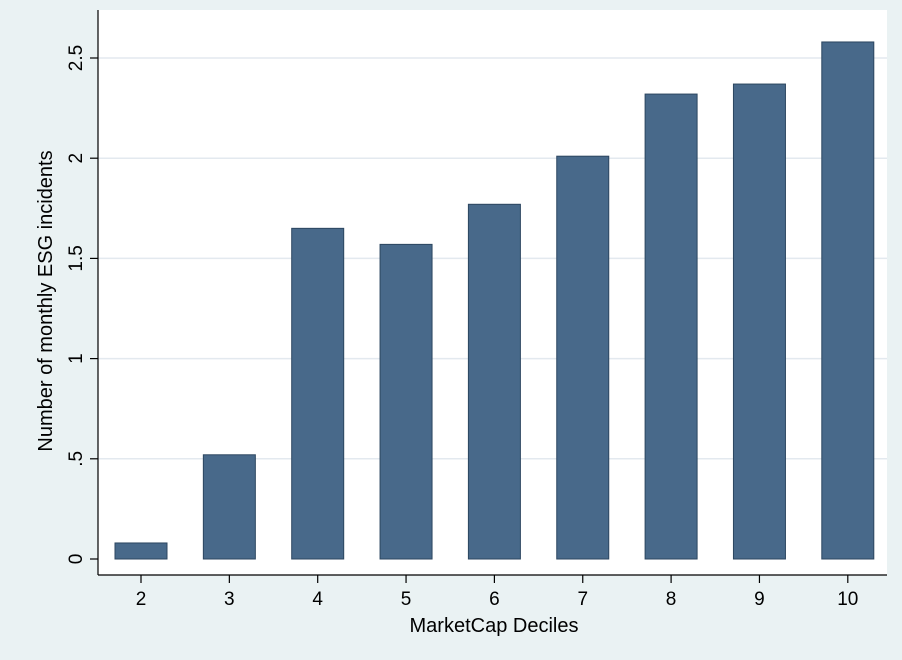  Describe the element at coordinates (494, 599) in the screenshot. I see `x-tick-label-6: 6` at that location.